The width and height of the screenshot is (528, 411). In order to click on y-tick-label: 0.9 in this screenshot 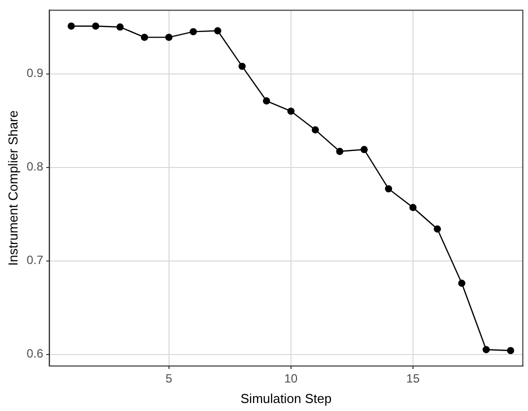, I will do `click(35, 73)`.